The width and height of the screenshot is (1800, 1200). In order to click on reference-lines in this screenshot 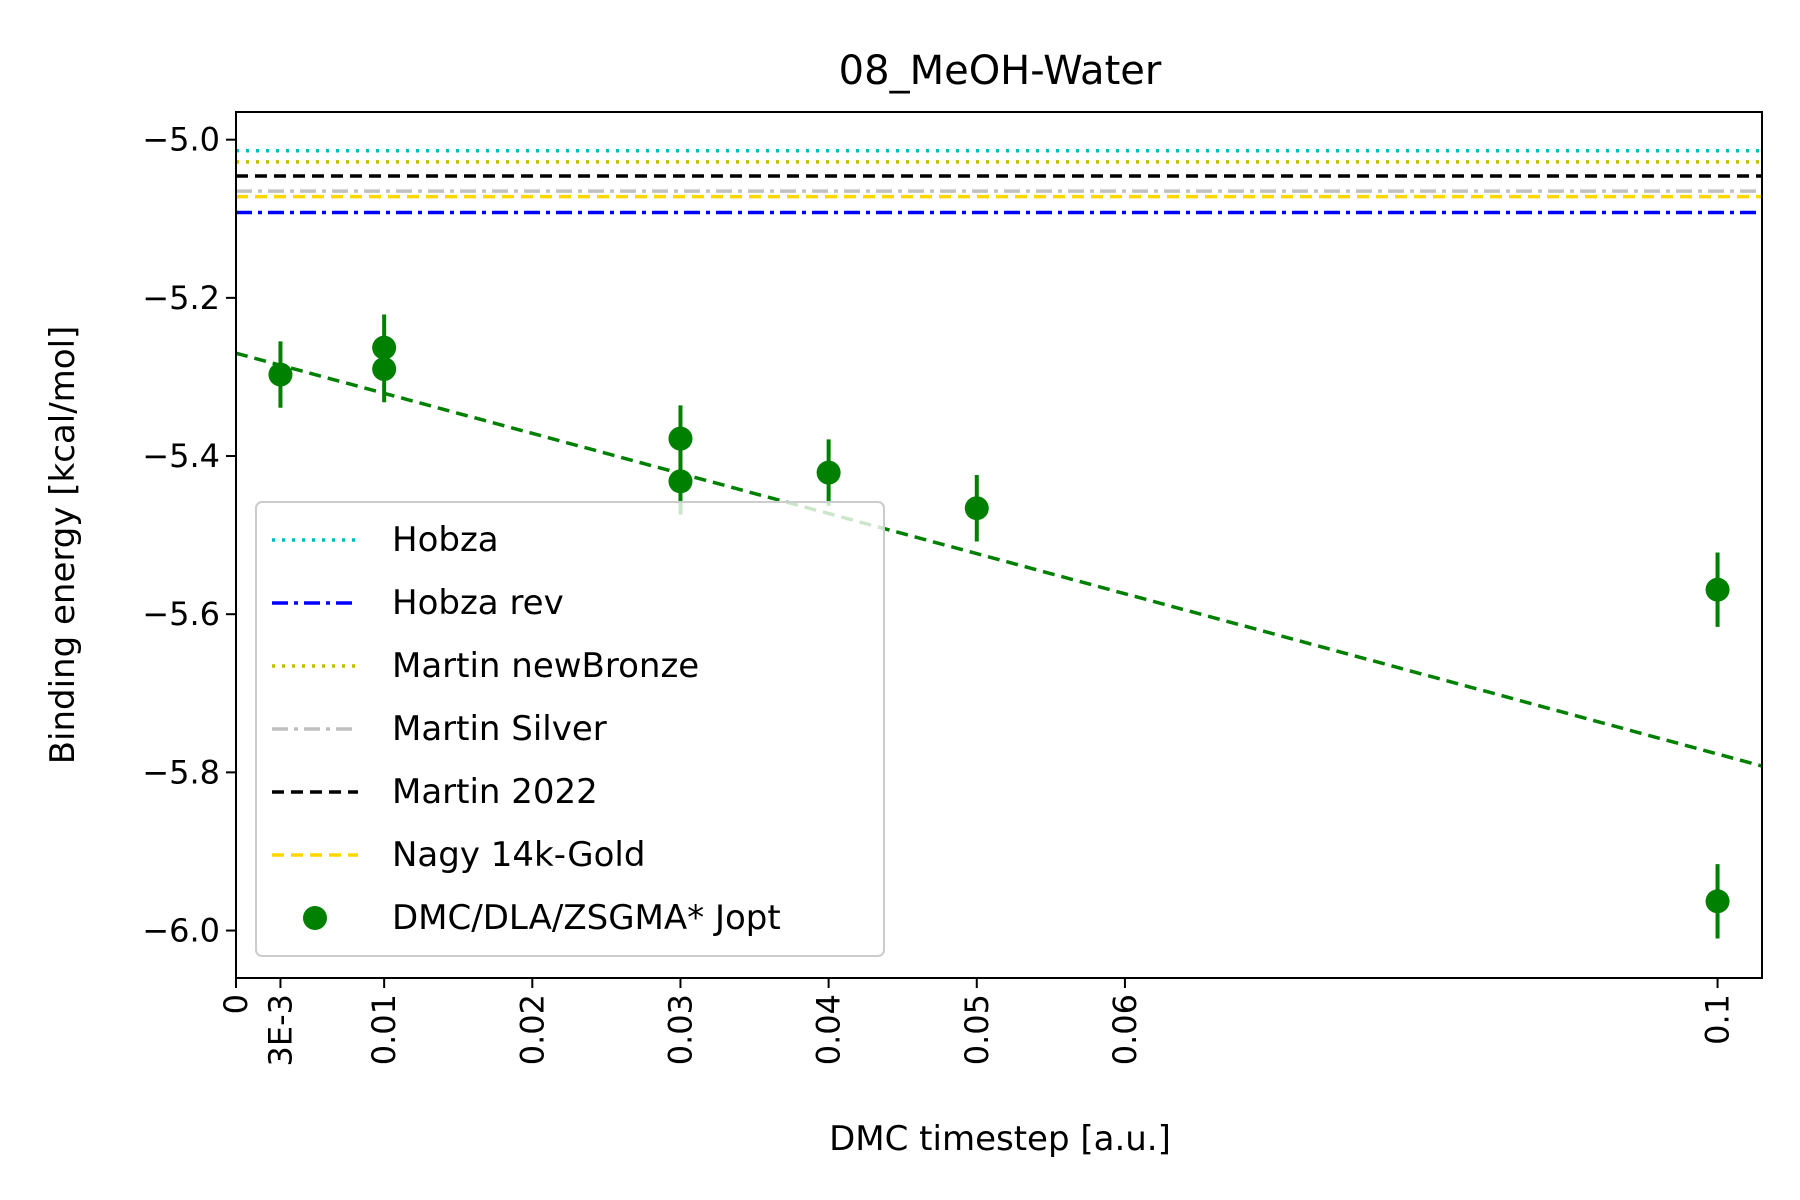, I will do `click(999, 182)`.